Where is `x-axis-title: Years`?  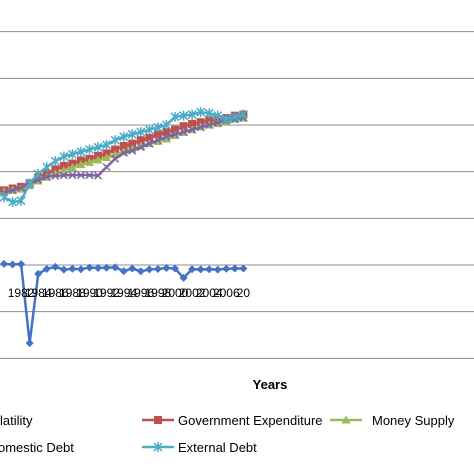 x-axis-title: Years is located at coordinates (270, 384).